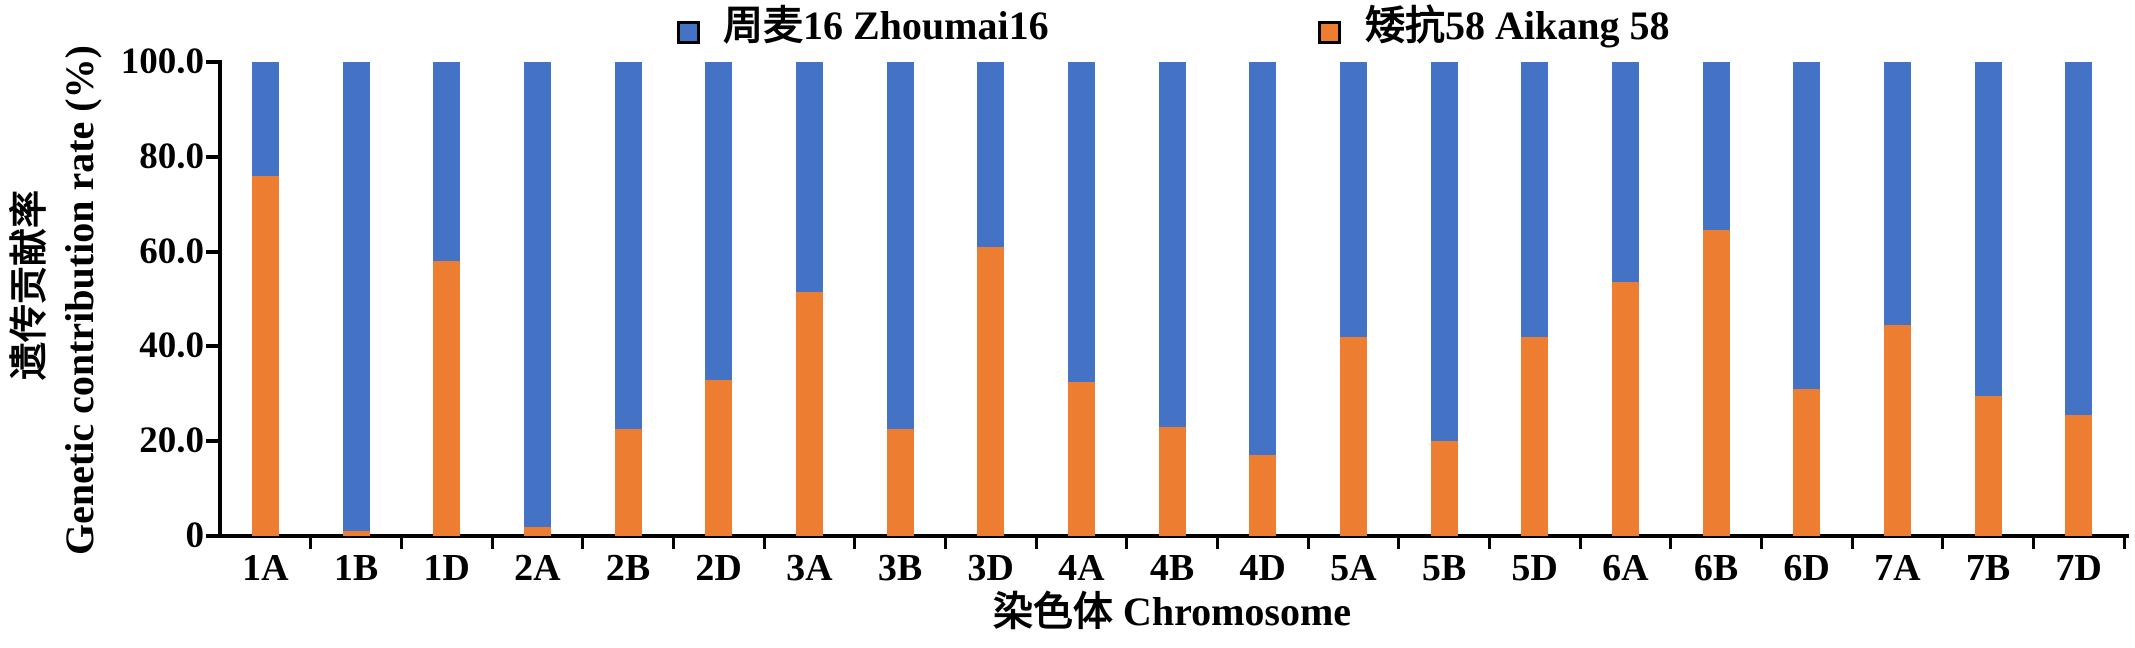 Image resolution: width=2135 pixels, height=648 pixels. I want to click on x-tick-label-1B: 1B, so click(356, 568).